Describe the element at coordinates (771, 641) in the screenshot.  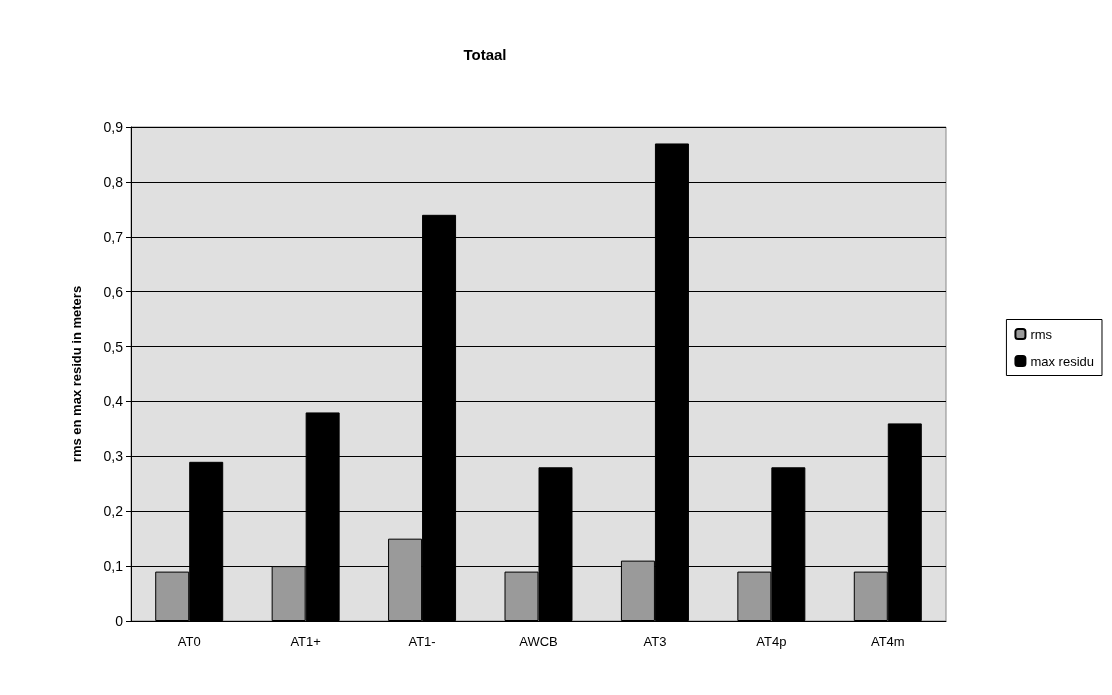
I see `x-tick-label: AT4p` at that location.